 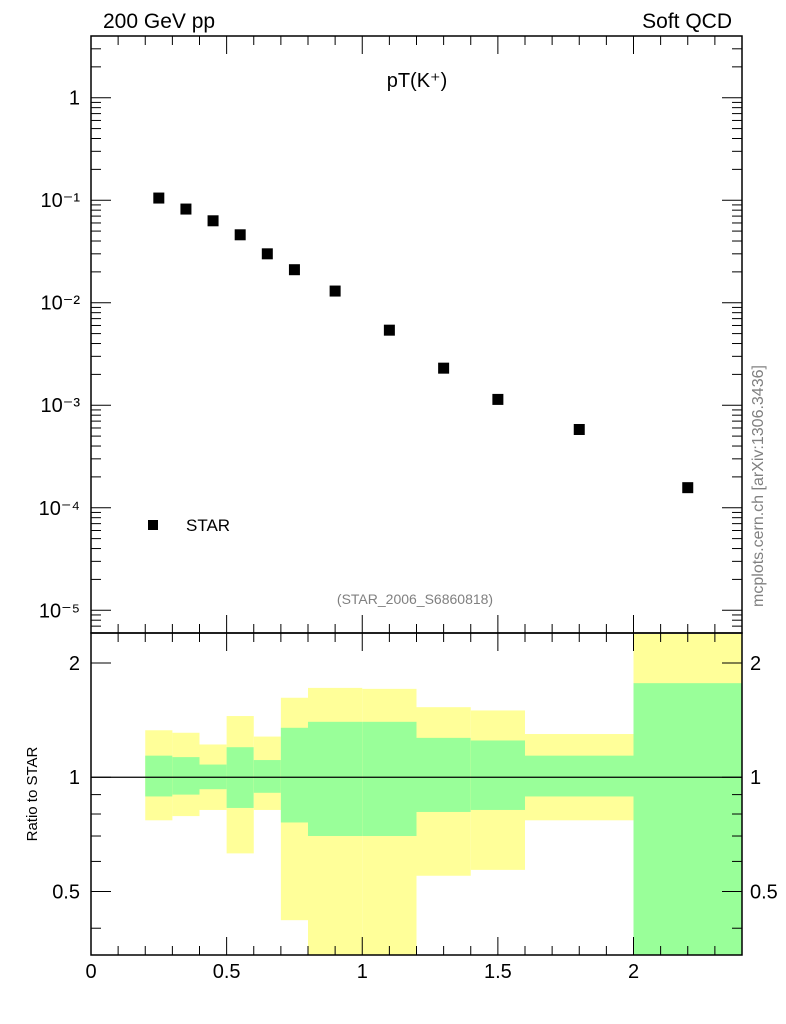 I want to click on legend-label: STAR, so click(x=208, y=525).